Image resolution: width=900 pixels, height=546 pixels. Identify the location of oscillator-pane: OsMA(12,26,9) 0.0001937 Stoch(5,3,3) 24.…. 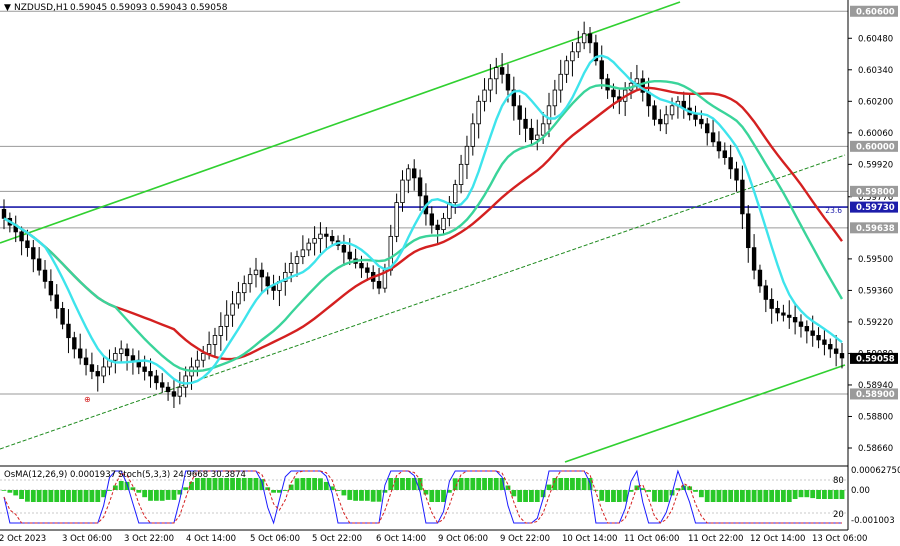
(450, 496).